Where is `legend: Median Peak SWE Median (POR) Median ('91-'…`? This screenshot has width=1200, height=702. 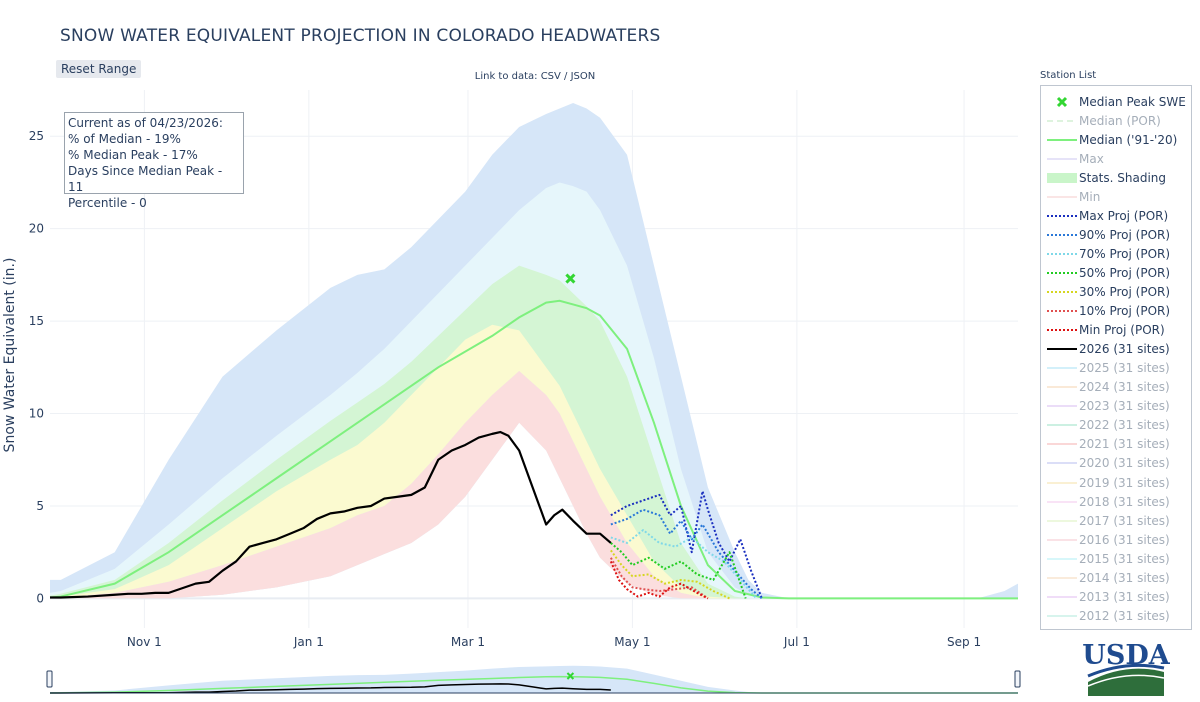 legend: Median Peak SWE Median (POR) Median ('91-'… is located at coordinates (1116, 357).